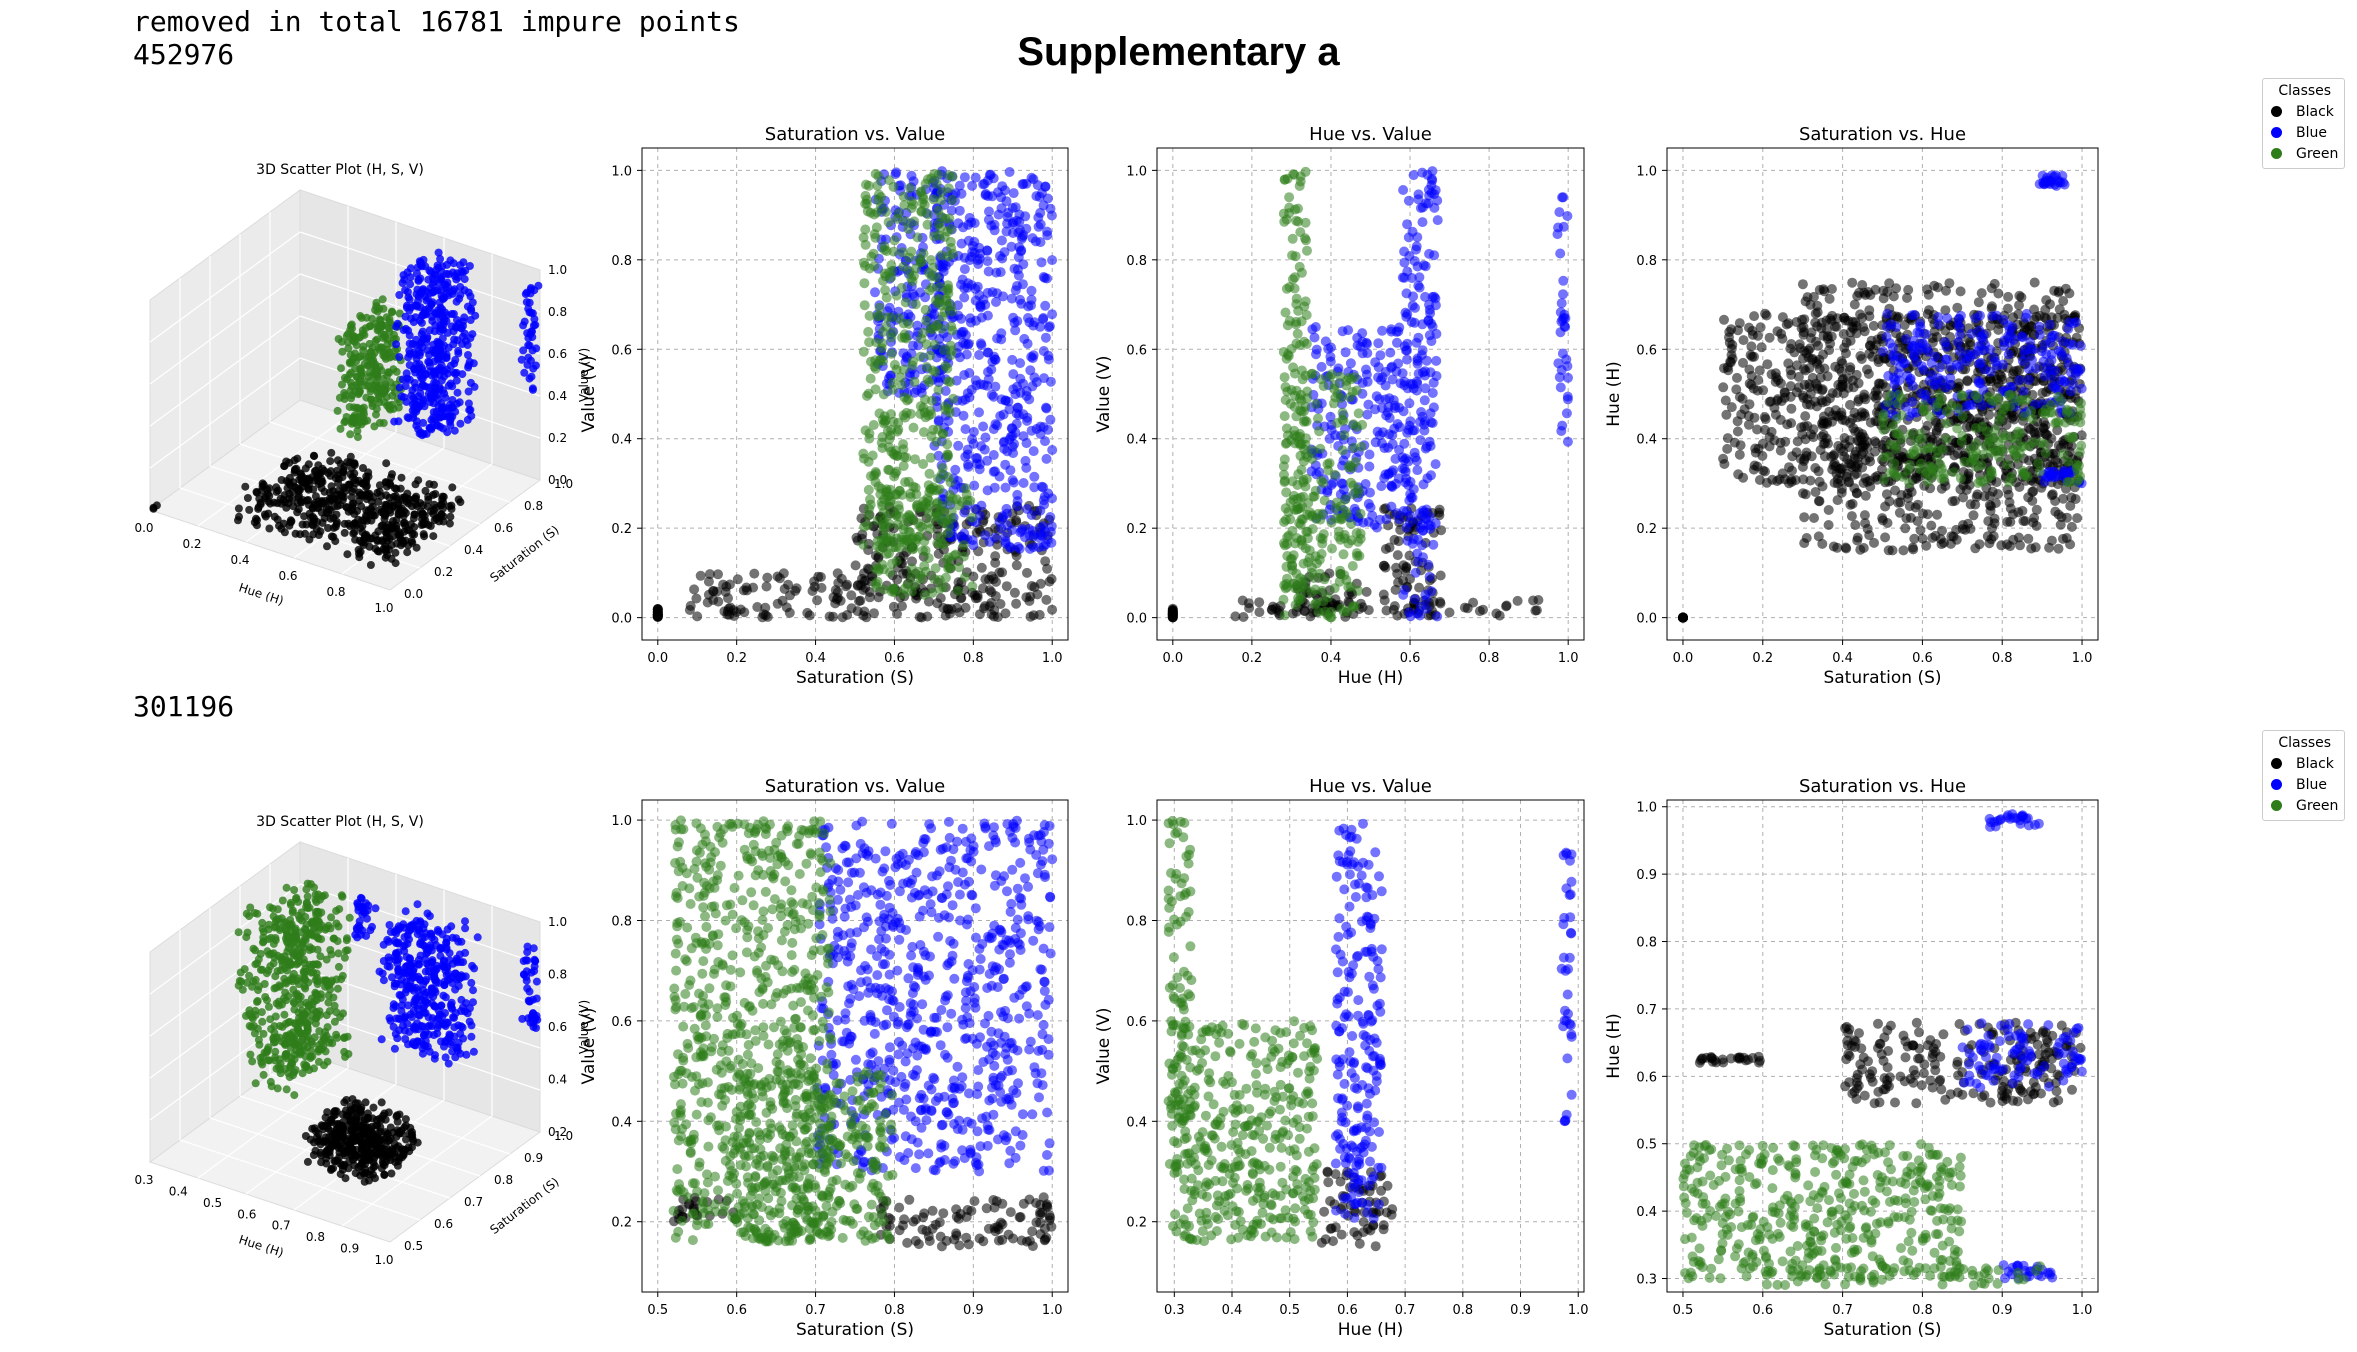 This screenshot has height=1352, width=2357. What do you see at coordinates (2305, 743) in the screenshot?
I see `legend-title: Classes` at bounding box center [2305, 743].